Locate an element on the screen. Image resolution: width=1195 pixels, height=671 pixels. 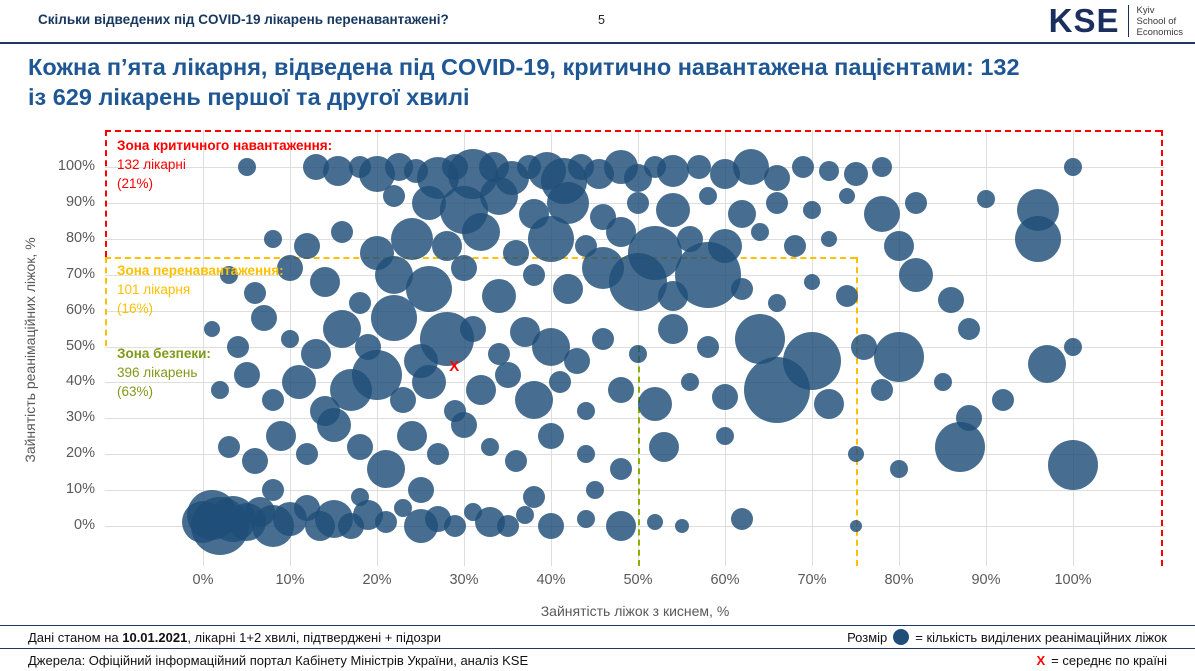
logo-line-3: Economics is located at coordinates (1159, 32).